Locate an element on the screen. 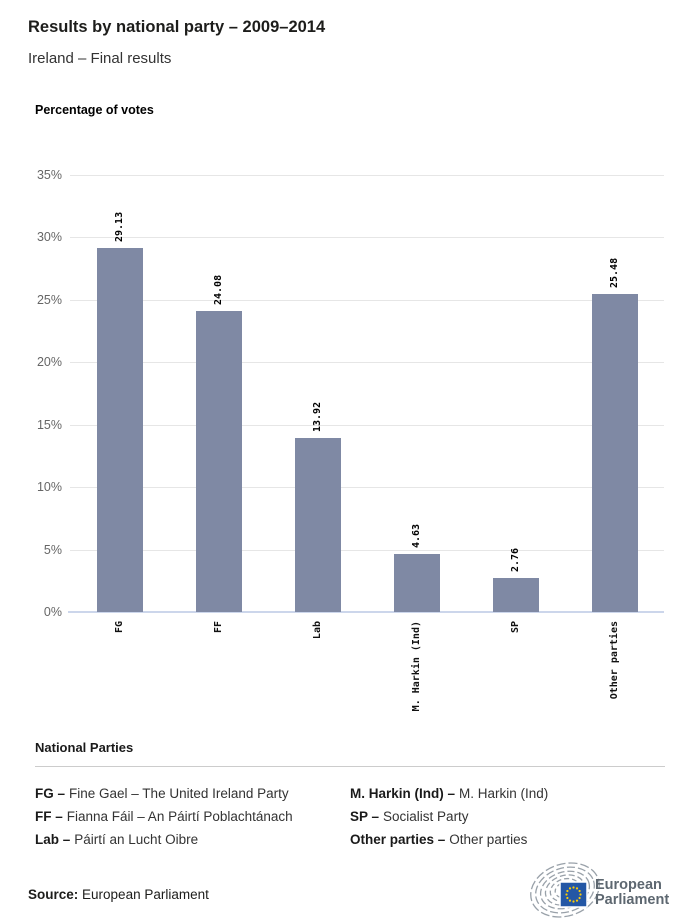  party-abbr: SP – is located at coordinates (365, 816).